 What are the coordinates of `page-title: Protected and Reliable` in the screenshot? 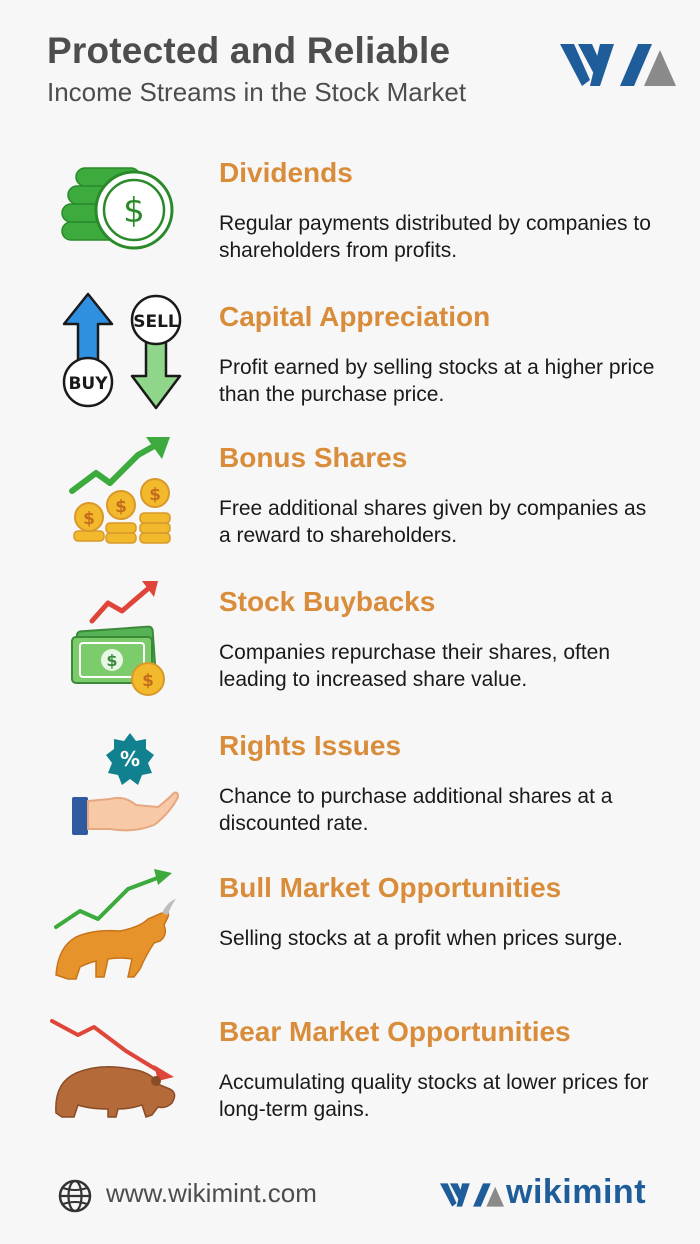 It's located at (249, 50).